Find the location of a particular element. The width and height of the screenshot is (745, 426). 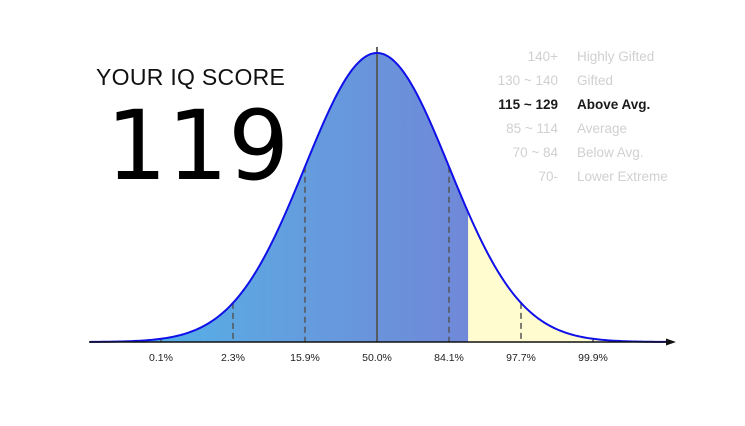

legend-row: 70 ~ 84 Below Avg. is located at coordinates (605, 152).